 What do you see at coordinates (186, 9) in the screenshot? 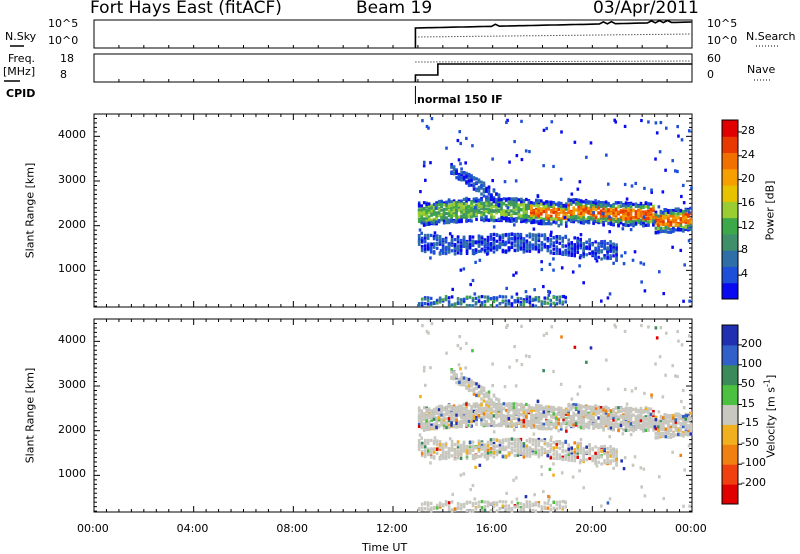
I see `radar-title: Fort Hays East (fitACF)` at bounding box center [186, 9].